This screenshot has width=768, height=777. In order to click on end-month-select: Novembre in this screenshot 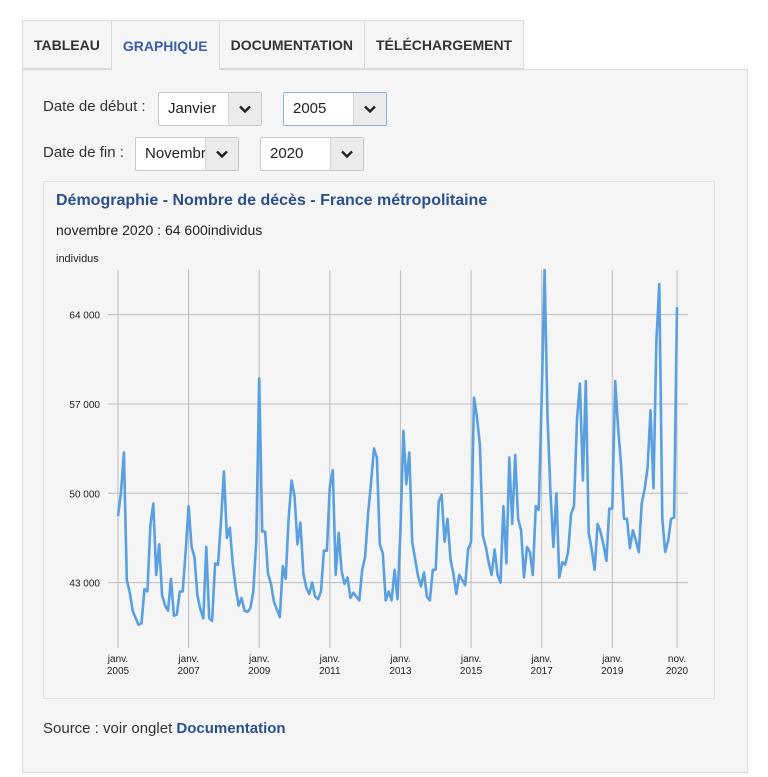, I will do `click(187, 154)`.